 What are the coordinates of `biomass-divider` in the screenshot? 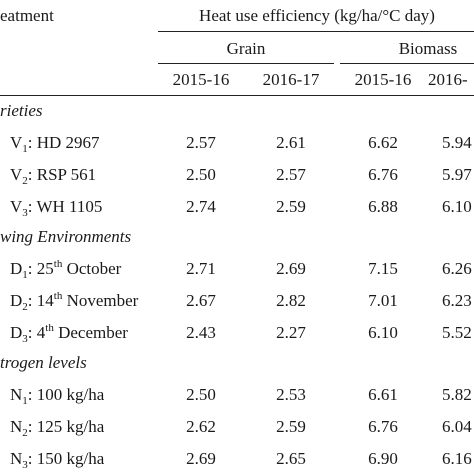 It's located at (407, 63).